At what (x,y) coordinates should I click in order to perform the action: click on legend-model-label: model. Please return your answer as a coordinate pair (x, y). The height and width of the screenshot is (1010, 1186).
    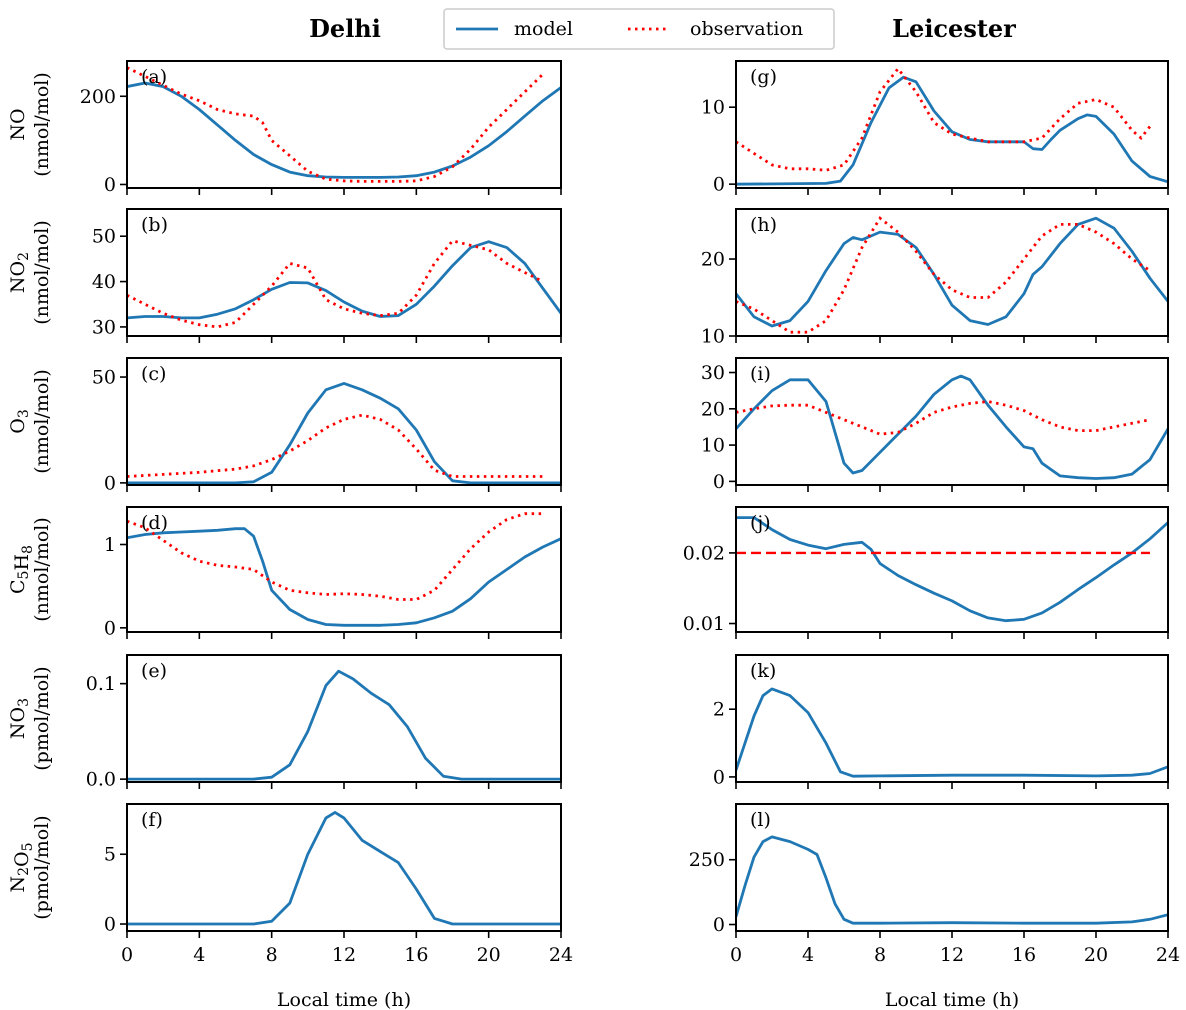
    Looking at the image, I should click on (543, 29).